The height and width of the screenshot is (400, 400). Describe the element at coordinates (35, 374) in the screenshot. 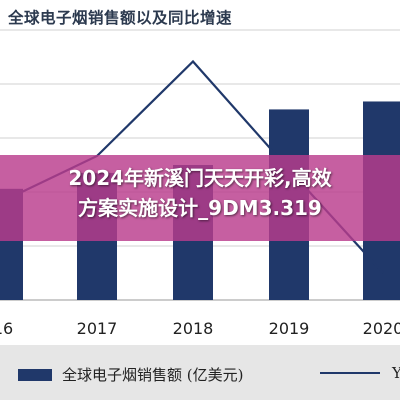

I see `legend-bar-swatch-icon` at that location.